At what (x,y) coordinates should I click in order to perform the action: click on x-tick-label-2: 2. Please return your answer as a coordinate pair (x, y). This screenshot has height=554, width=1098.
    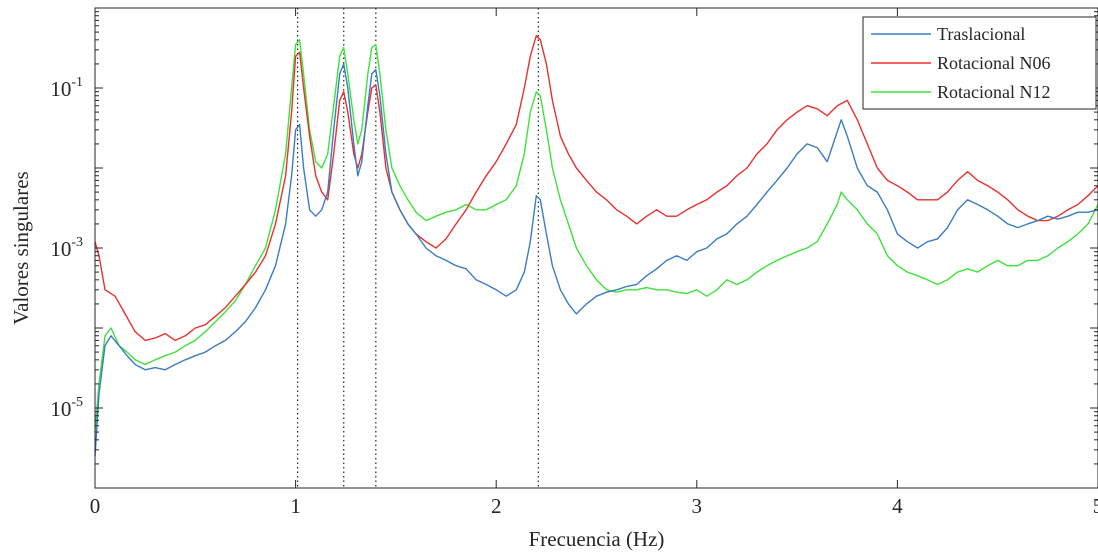
    Looking at the image, I should click on (496, 506).